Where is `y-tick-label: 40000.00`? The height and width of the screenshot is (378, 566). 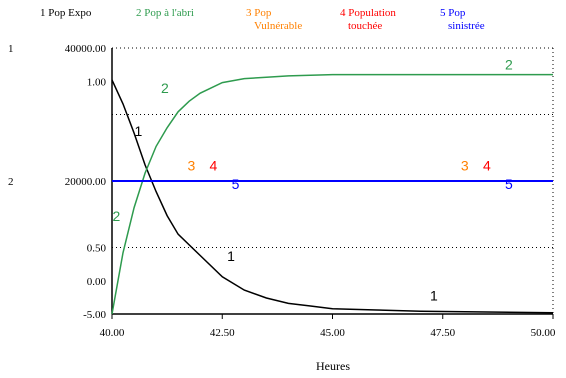
y-tick-label: 40000.00 is located at coordinates (86, 49).